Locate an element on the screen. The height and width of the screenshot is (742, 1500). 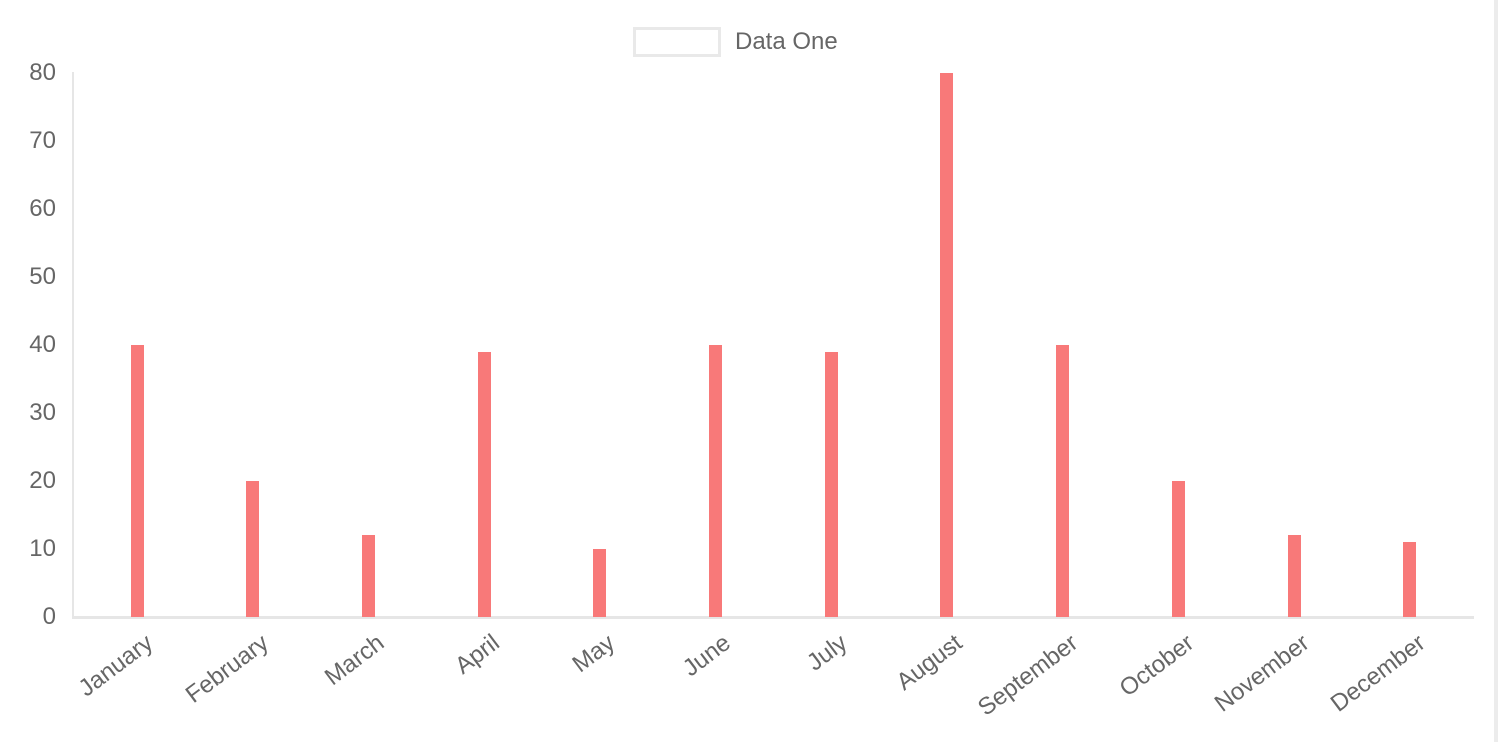
y-tick-label-40: 40 is located at coordinates (42, 344).